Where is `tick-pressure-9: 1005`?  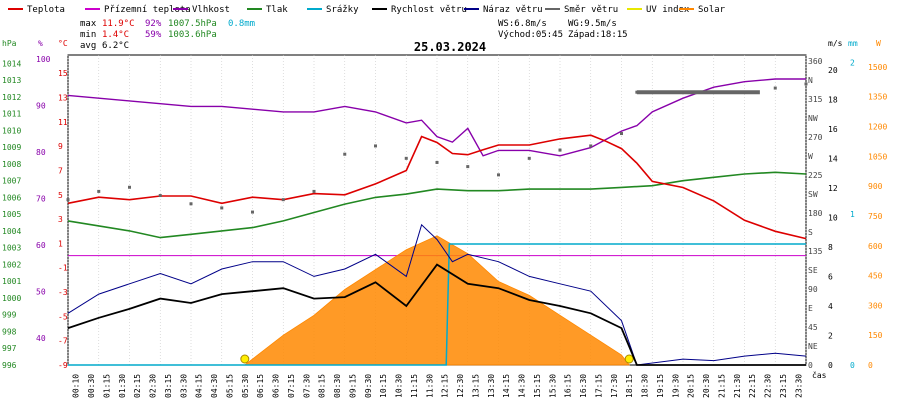 tick-pressure-9: 1005 is located at coordinates (11, 214).